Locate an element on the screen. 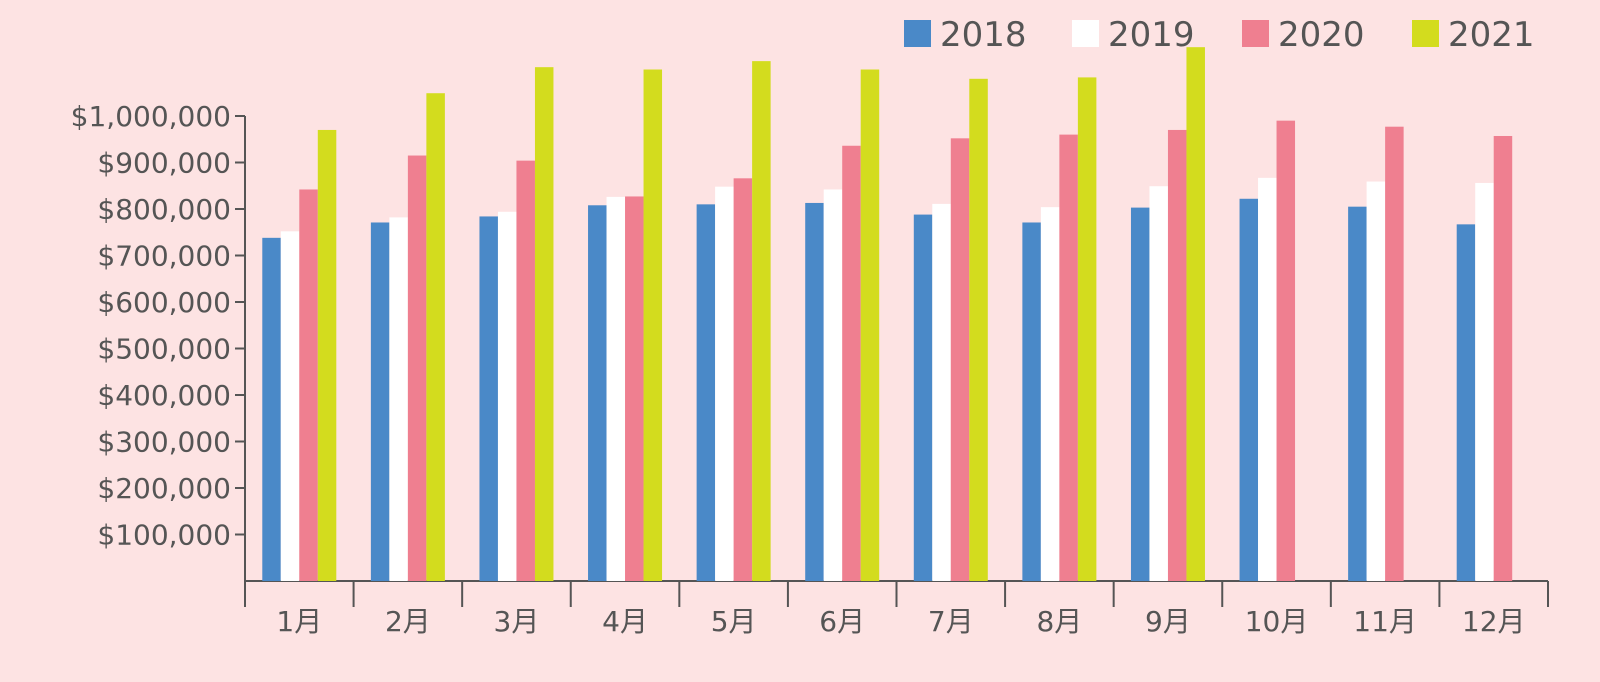 This screenshot has width=1600, height=682. y-tick-label: $300,000 is located at coordinates (164, 442).